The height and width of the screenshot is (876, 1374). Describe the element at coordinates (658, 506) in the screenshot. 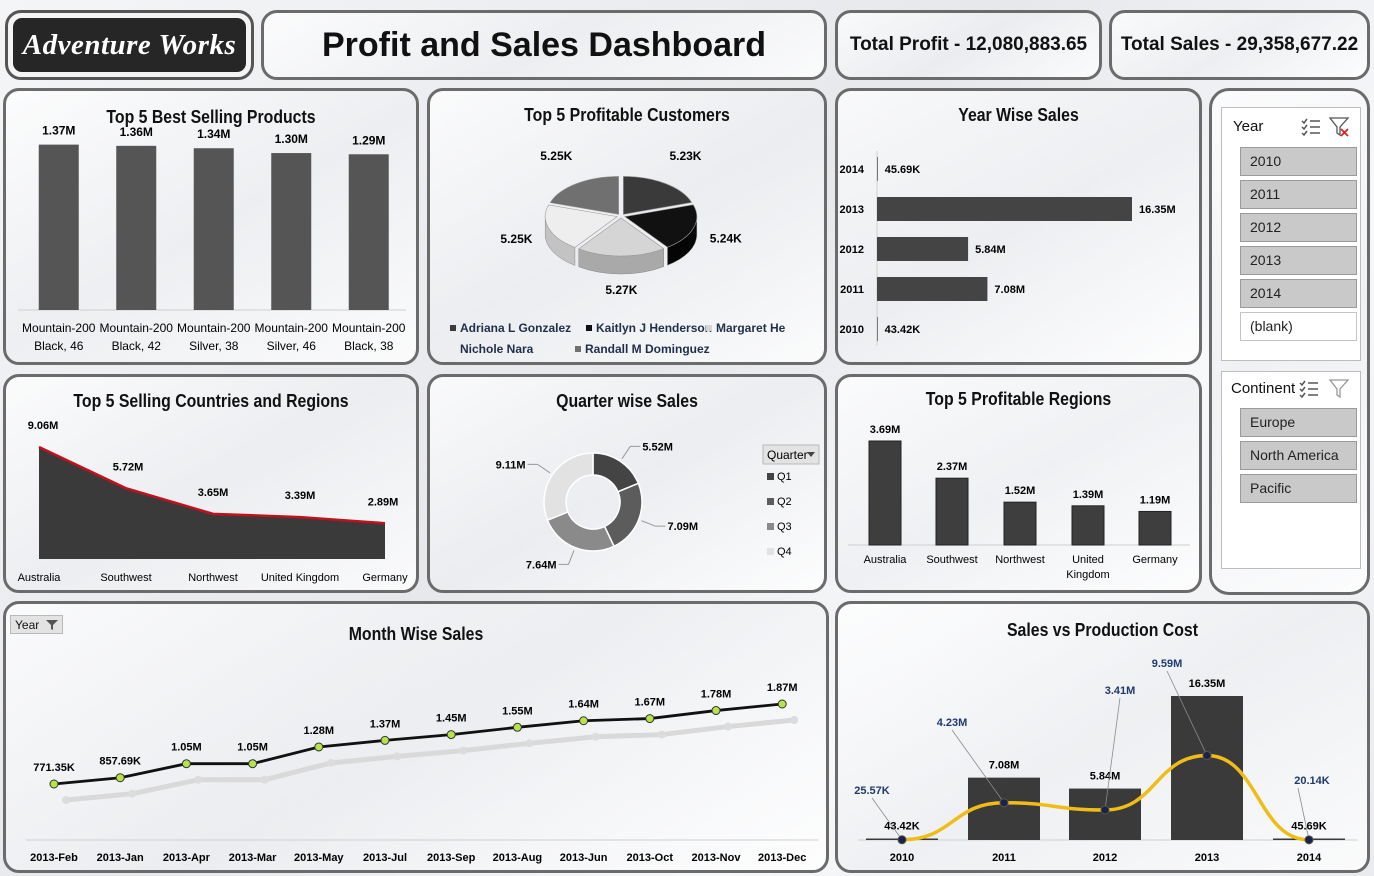

I see `quarters-chart: 5.52M 7.09M 7.64M 9.11M Quarter Q1 Q2 Q3 Q4` at that location.